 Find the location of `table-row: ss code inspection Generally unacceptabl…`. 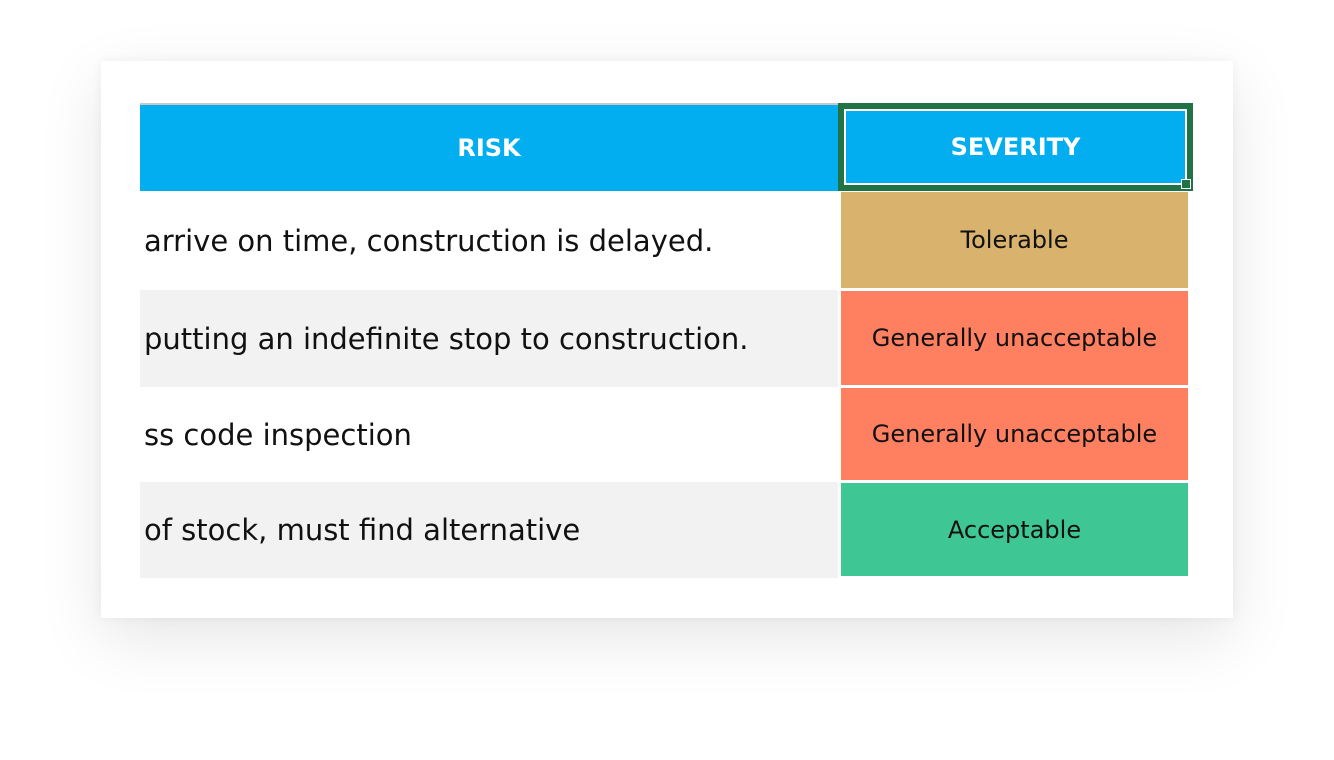

table-row: ss code inspection Generally unacceptabl… is located at coordinates (666, 434).